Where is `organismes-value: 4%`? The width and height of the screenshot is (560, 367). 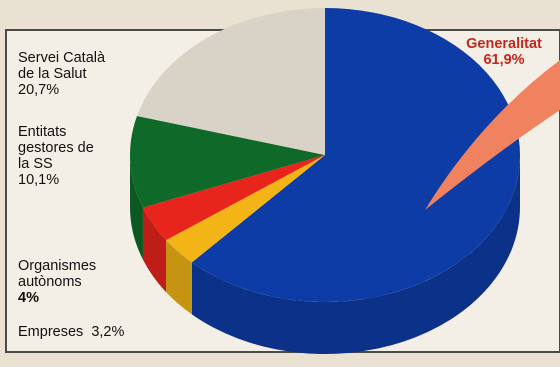
organismes-value: 4% is located at coordinates (28, 298).